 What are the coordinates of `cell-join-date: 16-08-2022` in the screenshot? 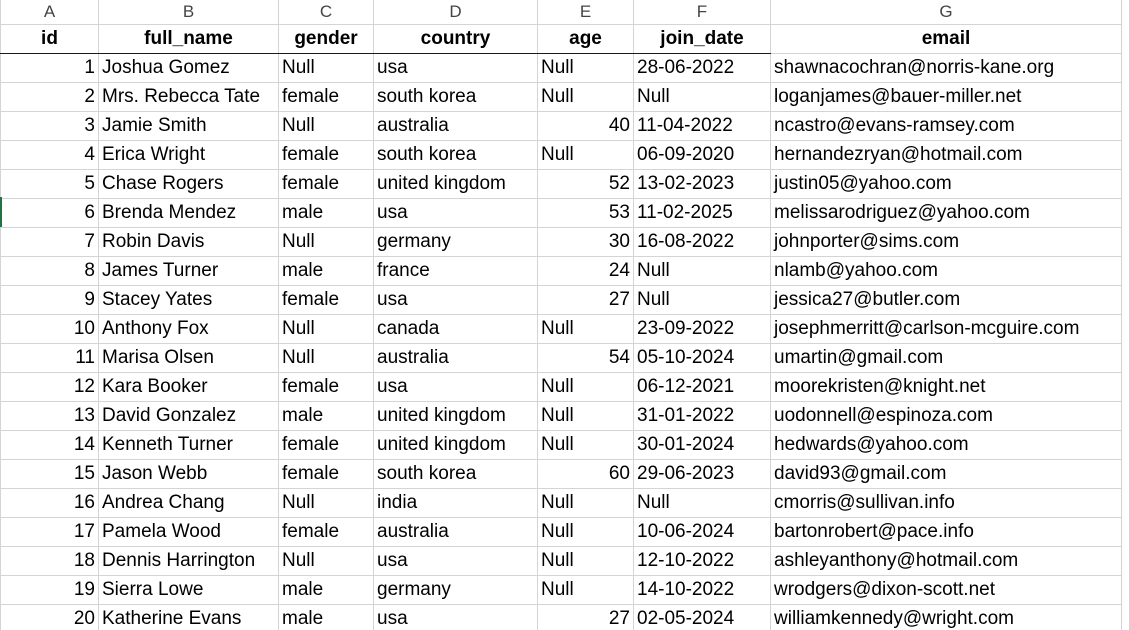 It's located at (702, 241).